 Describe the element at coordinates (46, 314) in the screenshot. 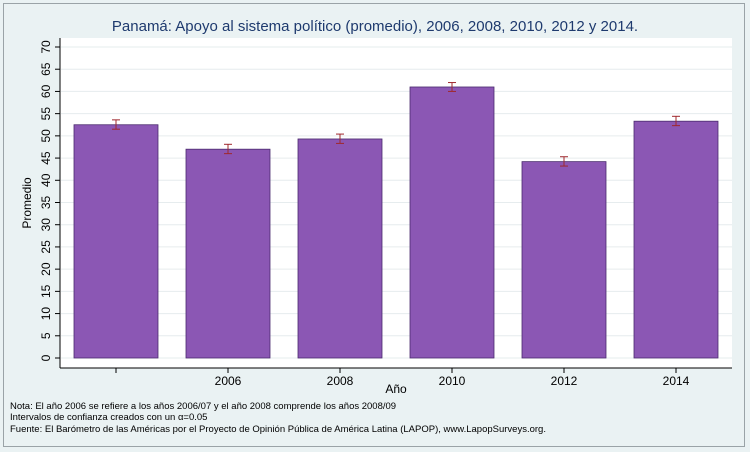

I see `y-tick-label: 10` at that location.